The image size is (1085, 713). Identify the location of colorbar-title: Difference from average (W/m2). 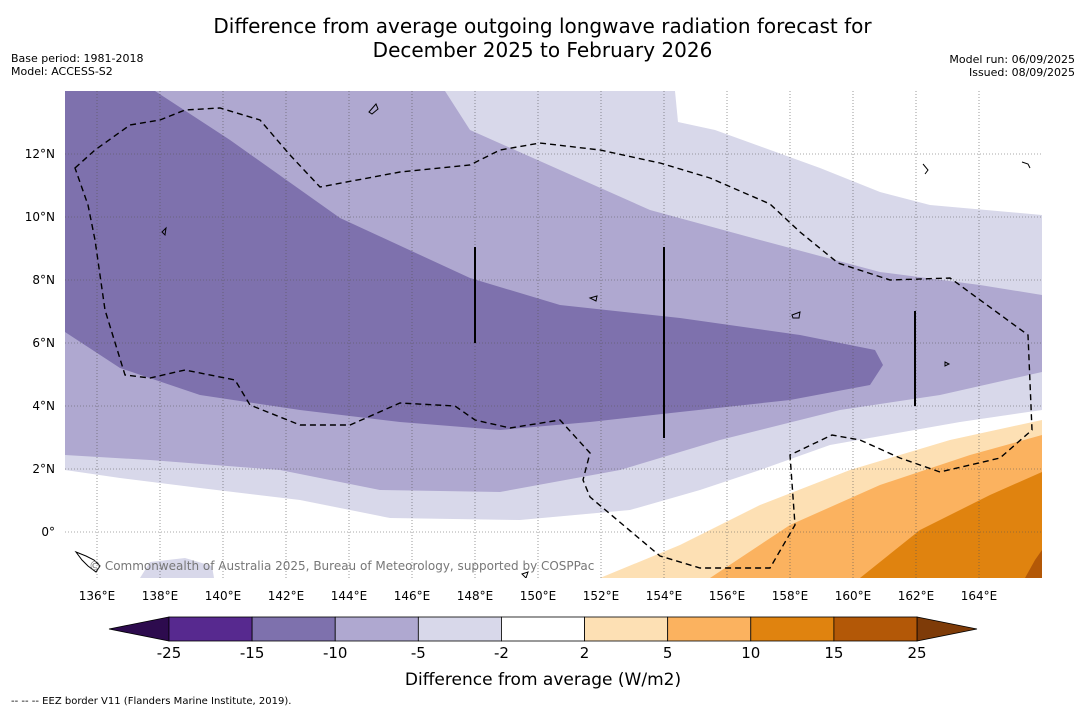
(543, 680).